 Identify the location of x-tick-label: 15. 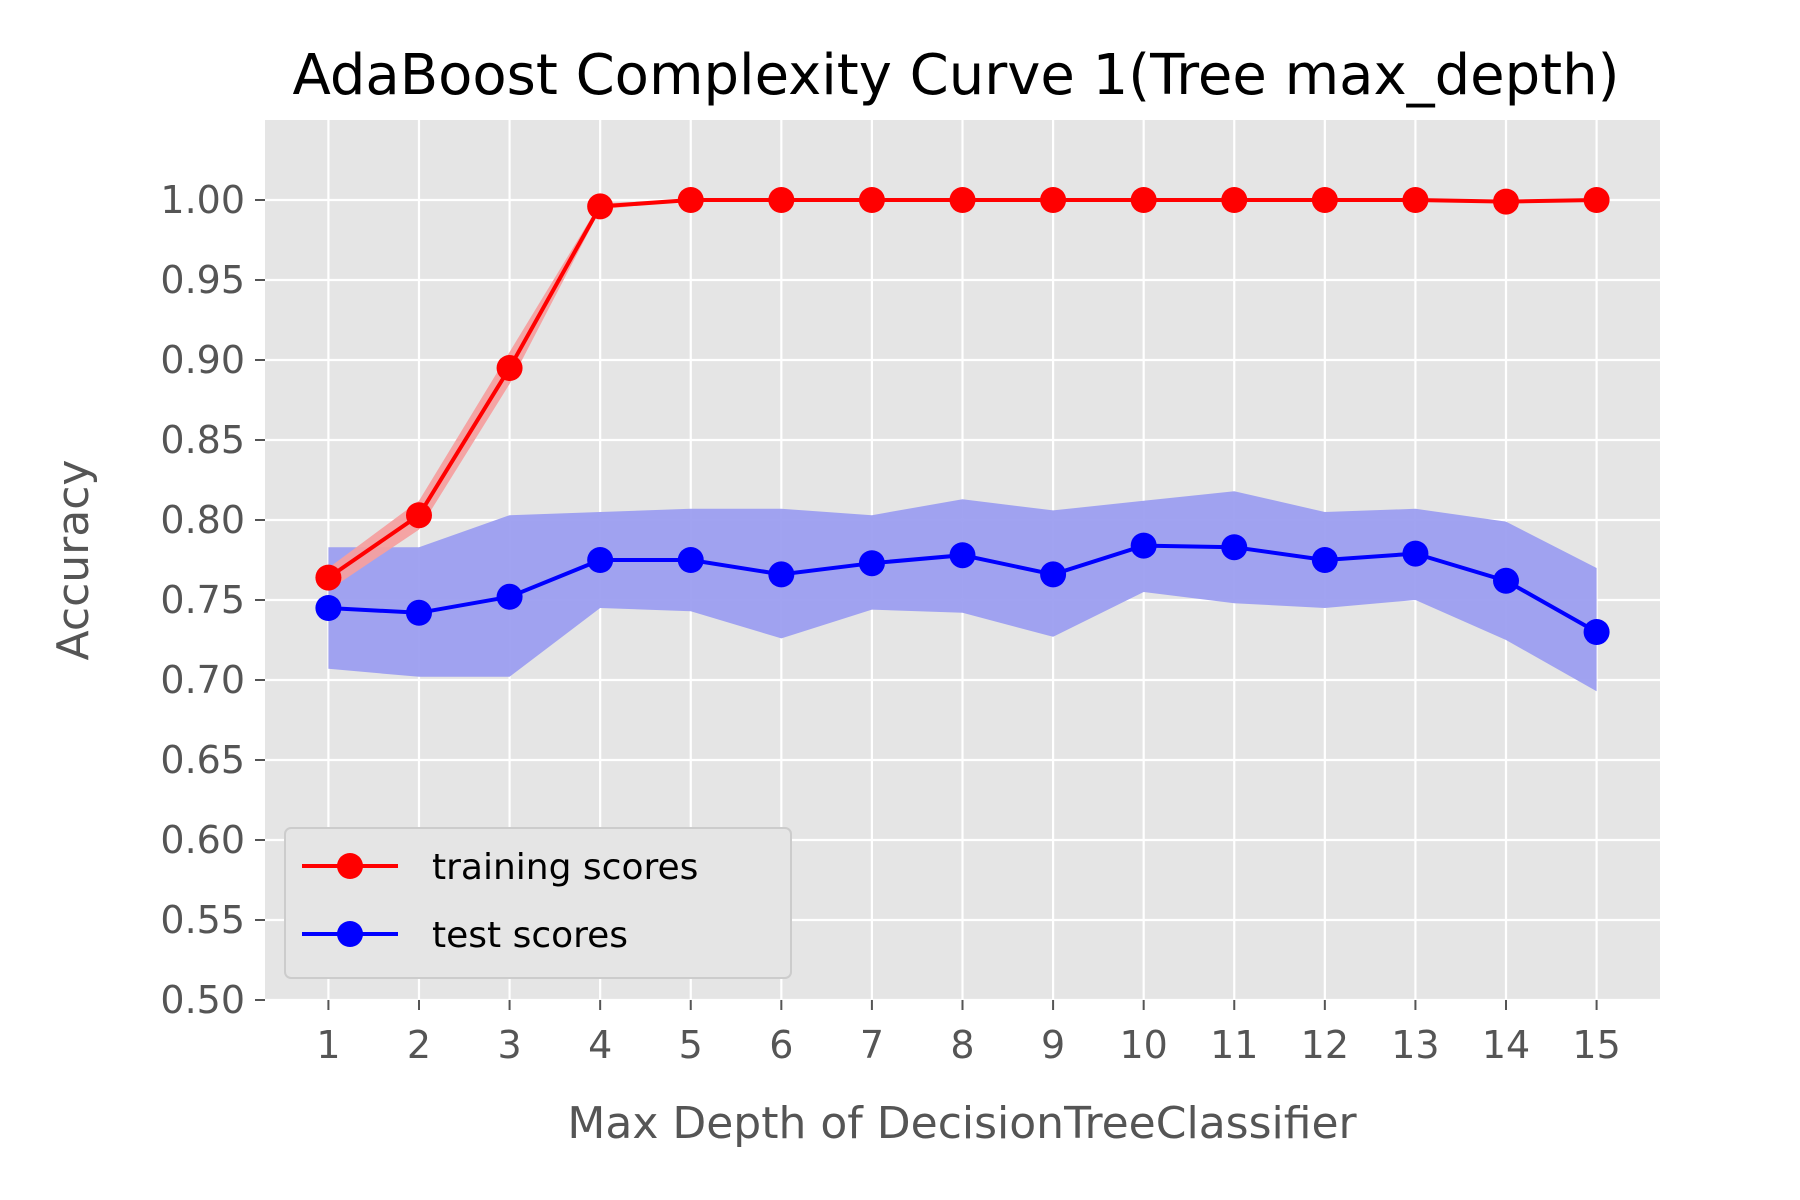
(1596, 1045).